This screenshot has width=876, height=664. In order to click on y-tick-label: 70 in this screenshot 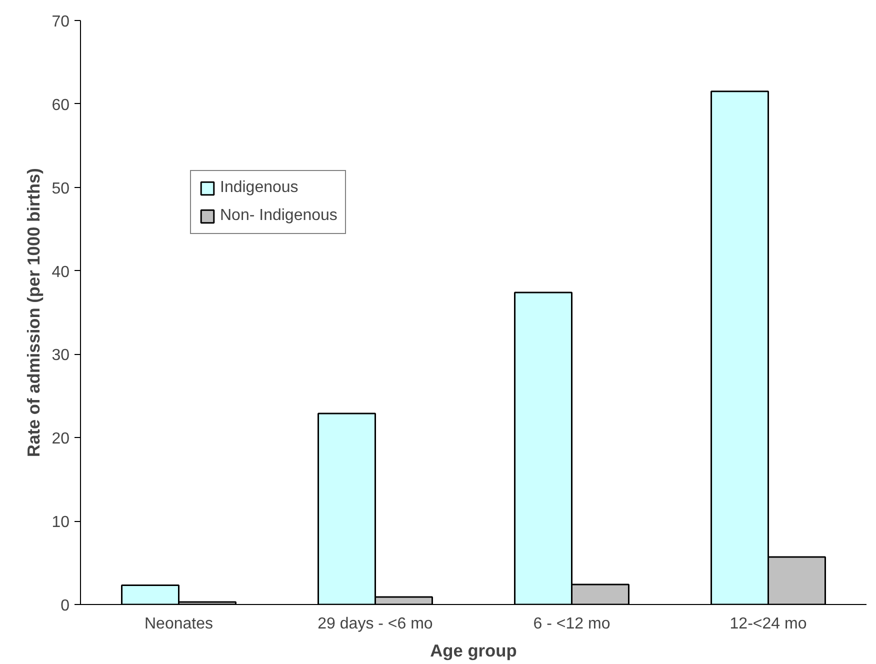, I will do `click(61, 22)`.